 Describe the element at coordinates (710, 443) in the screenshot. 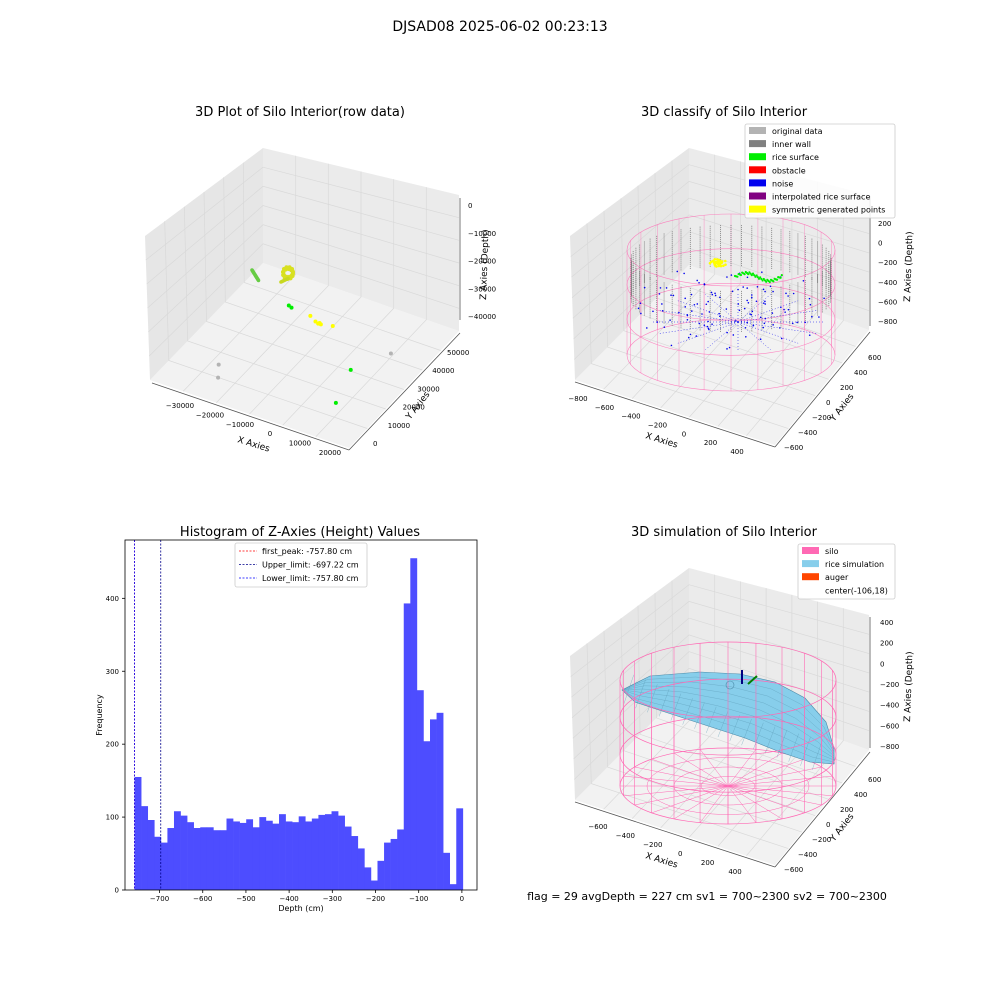

I see `classify-x-tick-label: 200` at that location.